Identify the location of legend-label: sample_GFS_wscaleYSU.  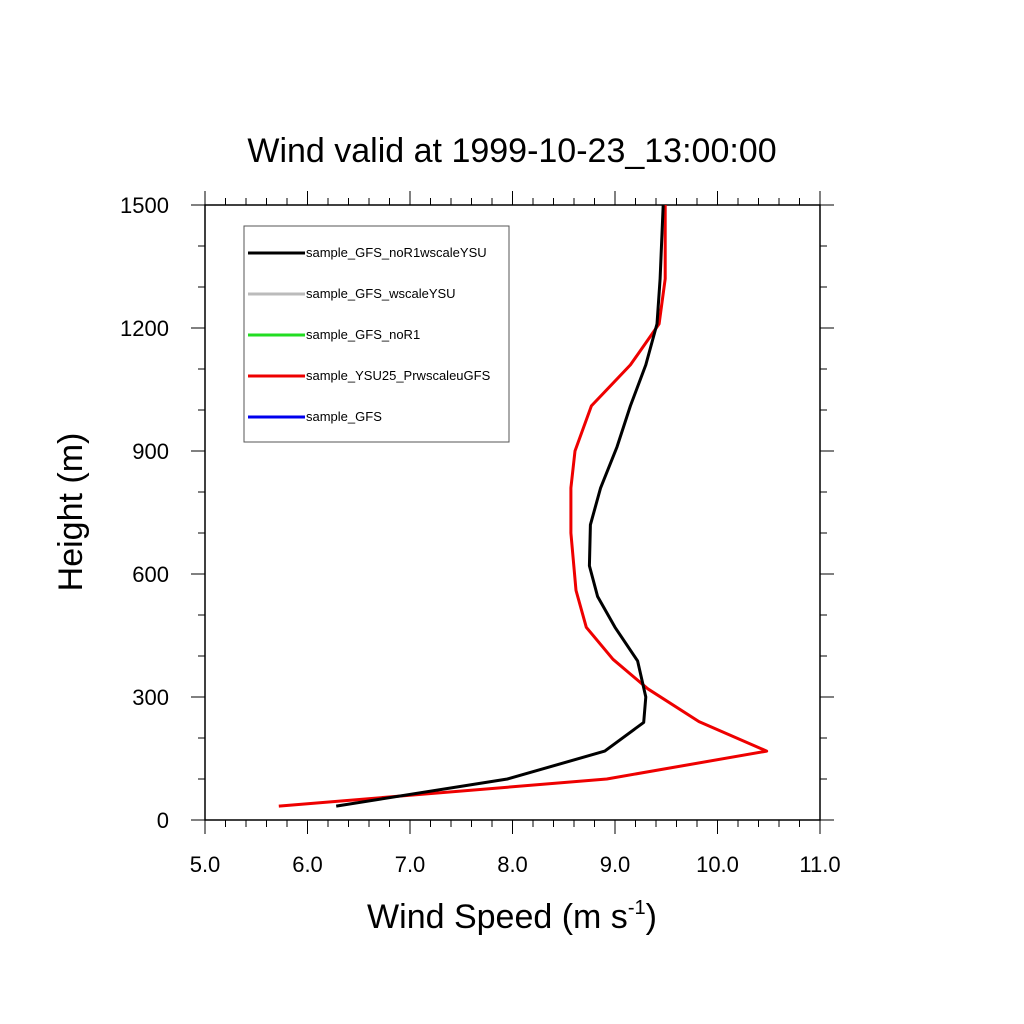
(381, 293).